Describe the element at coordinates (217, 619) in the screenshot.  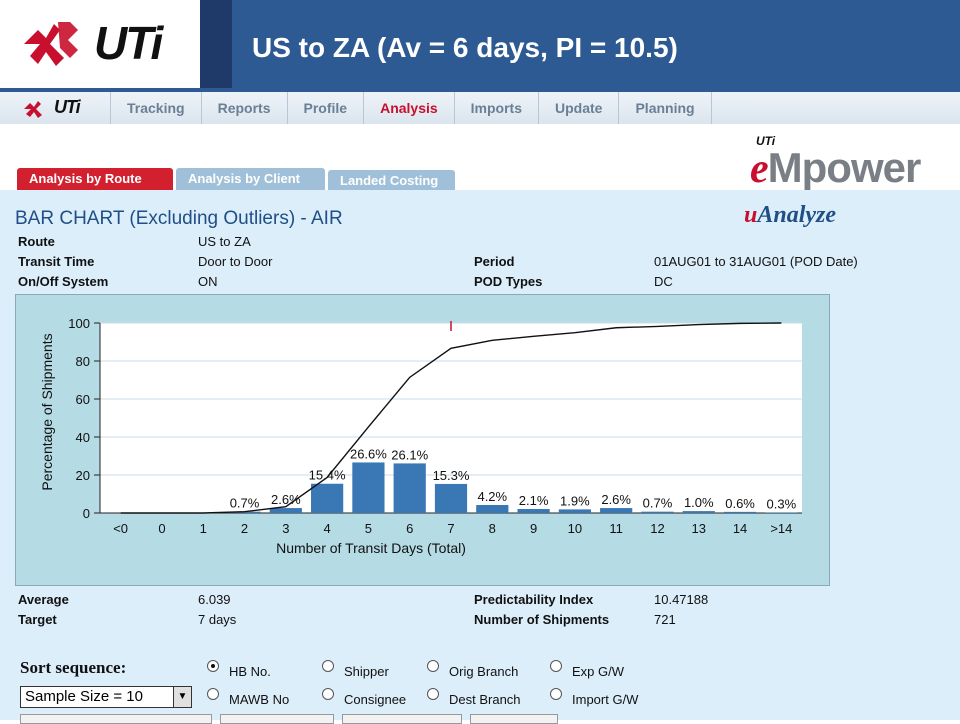
I see `target-value: 7 days` at that location.